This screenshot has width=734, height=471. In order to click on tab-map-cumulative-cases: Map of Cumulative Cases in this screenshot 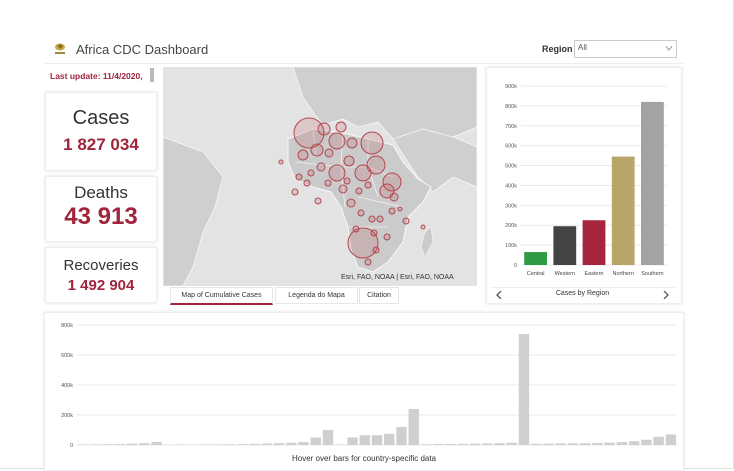, I will do `click(221, 296)`.